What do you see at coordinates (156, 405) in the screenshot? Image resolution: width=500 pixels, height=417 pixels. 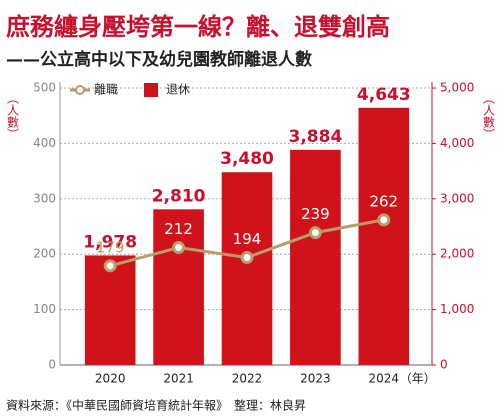 I see `source-note: 資料來源：《中華民國師資培育統計年報》 整理：林良昇` at bounding box center [156, 405].